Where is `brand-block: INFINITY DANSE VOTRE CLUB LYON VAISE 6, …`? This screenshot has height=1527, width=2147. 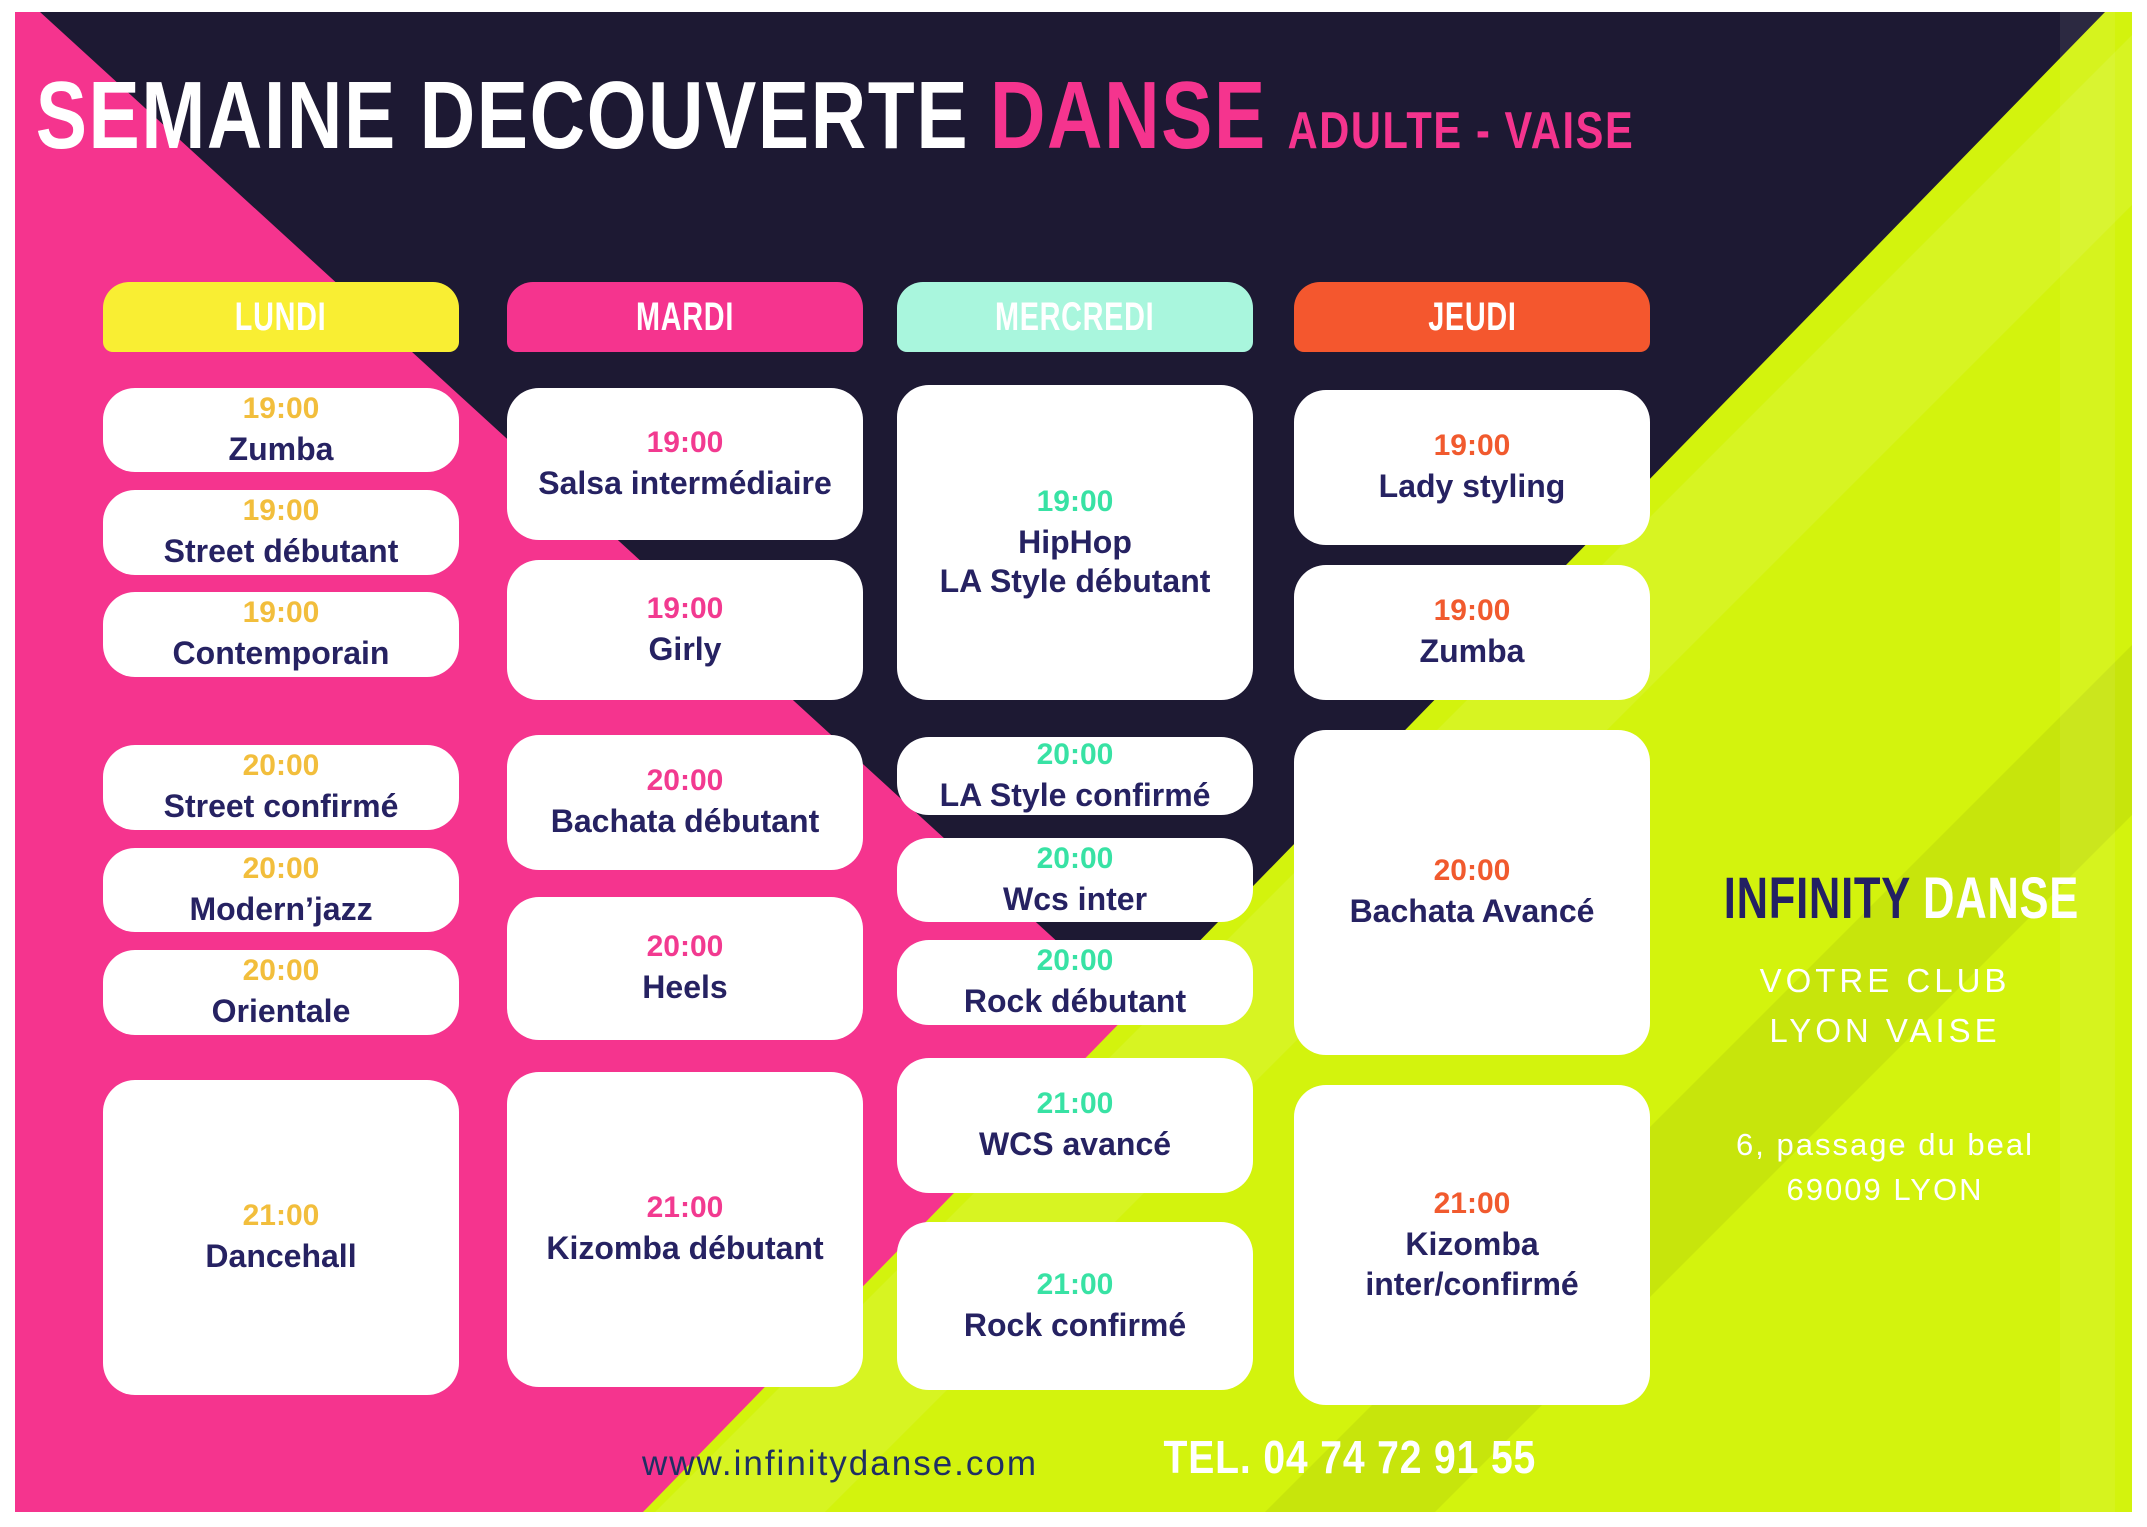 brand-block: INFINITY DANSE VOTRE CLUB LYON VAISE 6, … is located at coordinates (1885, 1041).